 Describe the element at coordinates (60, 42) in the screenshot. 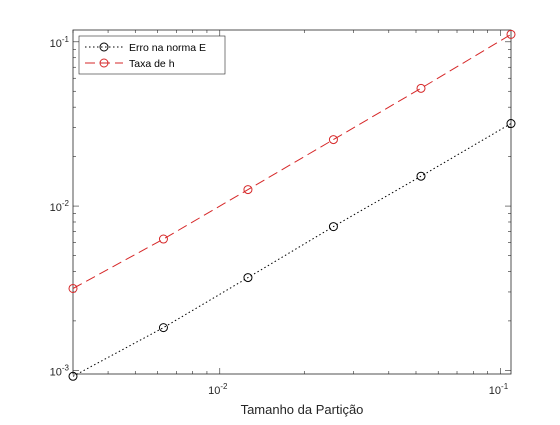

I see `y-tick-label: 10⁻¹` at that location.